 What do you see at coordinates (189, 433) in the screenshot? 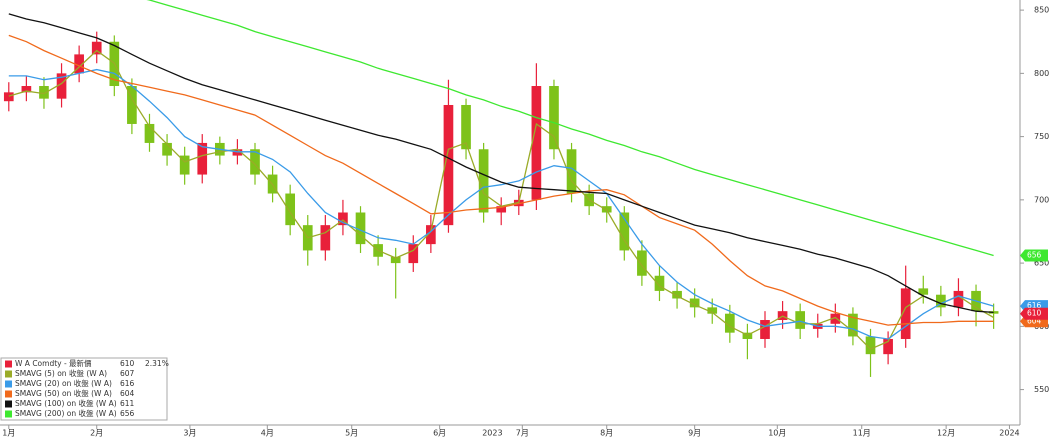
I see `x-tick-label: 3月` at bounding box center [189, 433].